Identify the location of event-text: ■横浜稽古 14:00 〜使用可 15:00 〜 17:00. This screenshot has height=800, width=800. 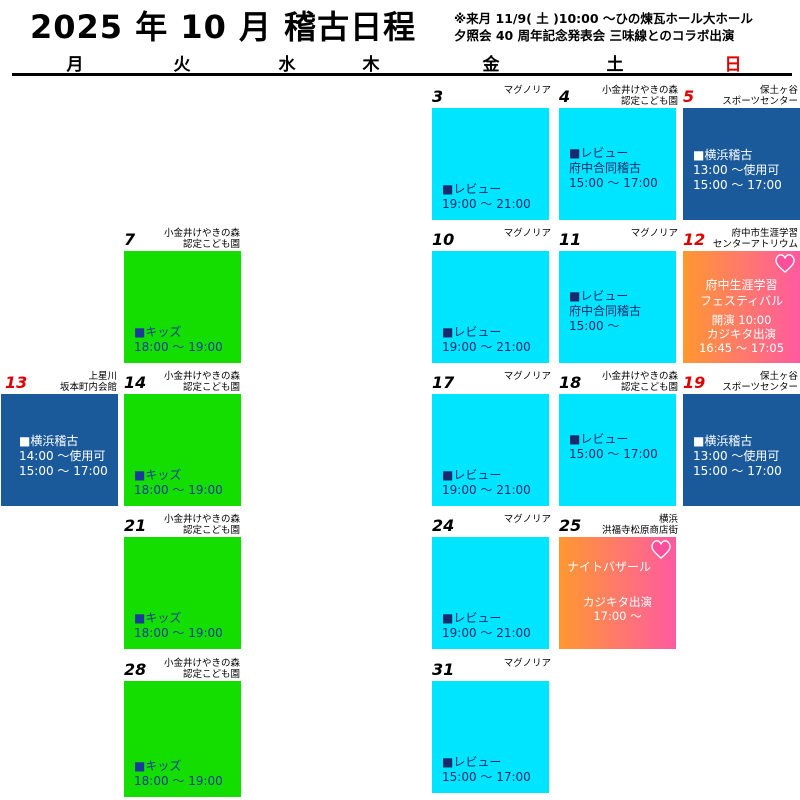
(63, 456).